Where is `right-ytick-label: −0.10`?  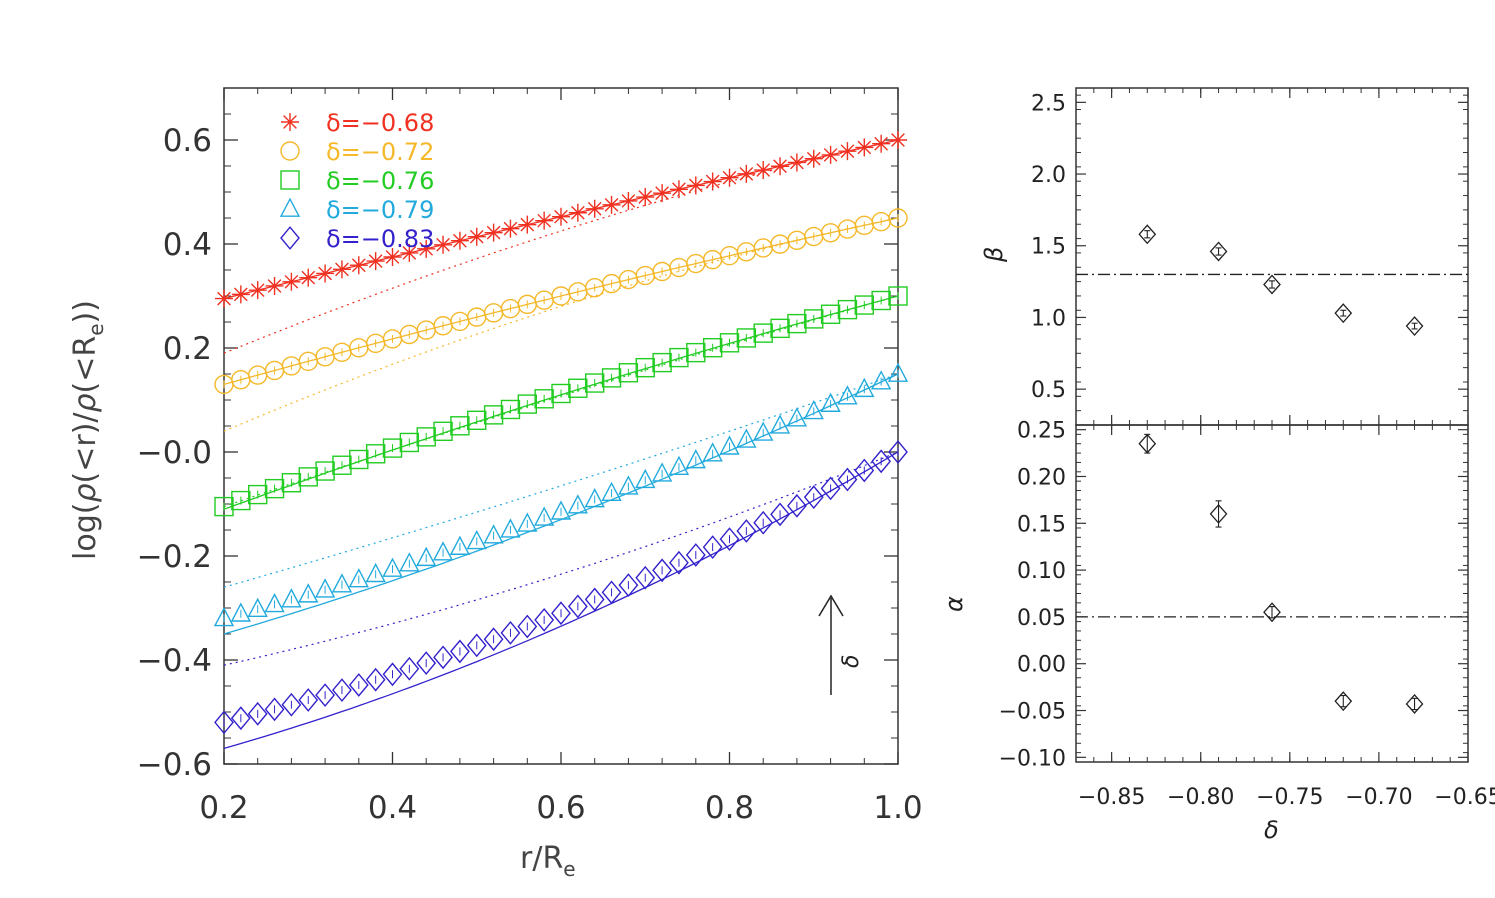 right-ytick-label: −0.10 is located at coordinates (1032, 758).